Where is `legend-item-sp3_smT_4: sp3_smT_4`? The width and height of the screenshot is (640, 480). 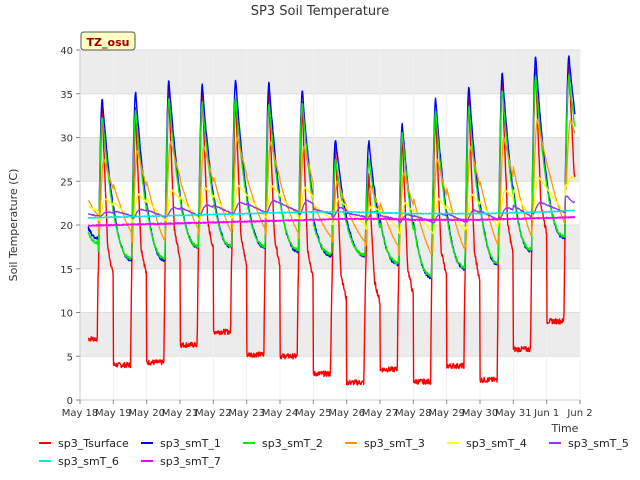
legend-item-sp3_smT_4: sp3_smT_4 is located at coordinates (487, 443).